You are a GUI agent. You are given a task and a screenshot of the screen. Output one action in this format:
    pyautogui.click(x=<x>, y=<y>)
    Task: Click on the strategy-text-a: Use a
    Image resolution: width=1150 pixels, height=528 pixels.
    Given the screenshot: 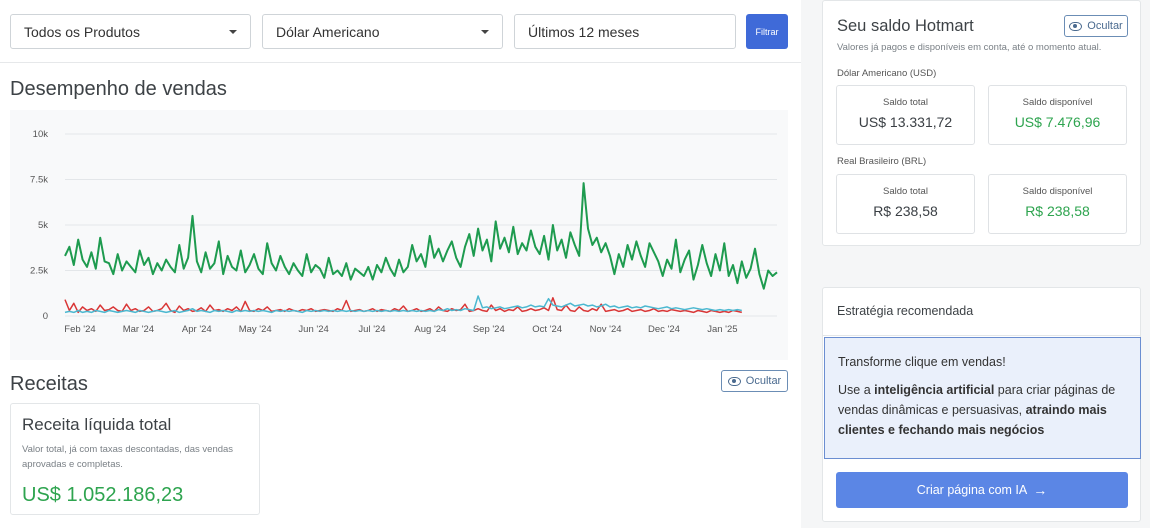 What is the action you would take?
    pyautogui.click(x=856, y=390)
    